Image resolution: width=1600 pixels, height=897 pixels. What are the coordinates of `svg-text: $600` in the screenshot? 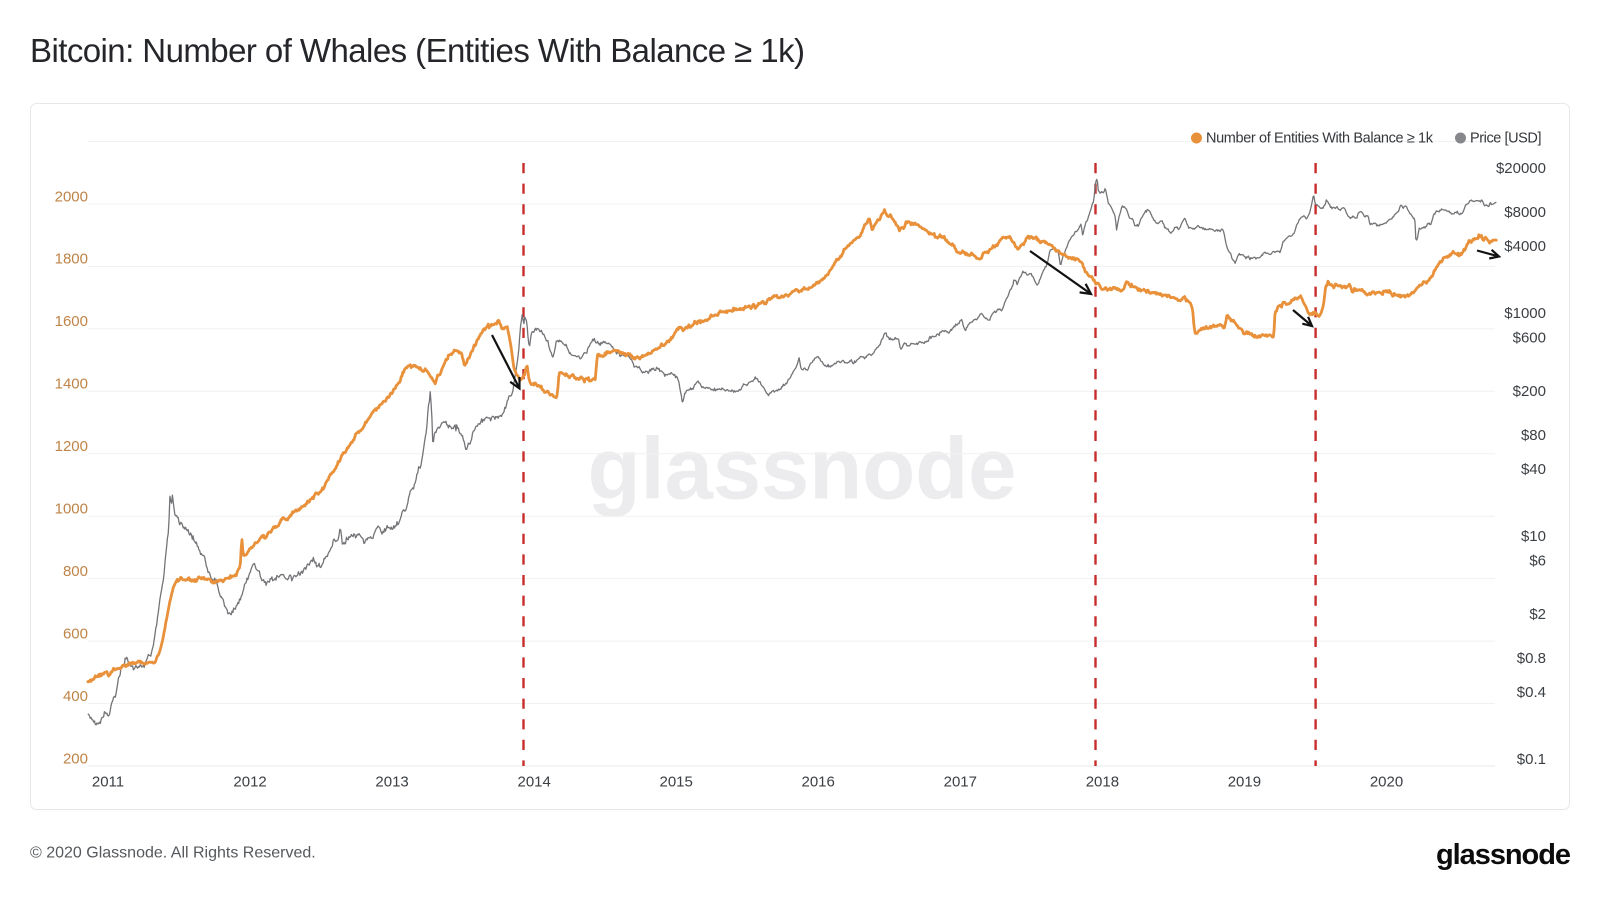 It's located at (1529, 338).